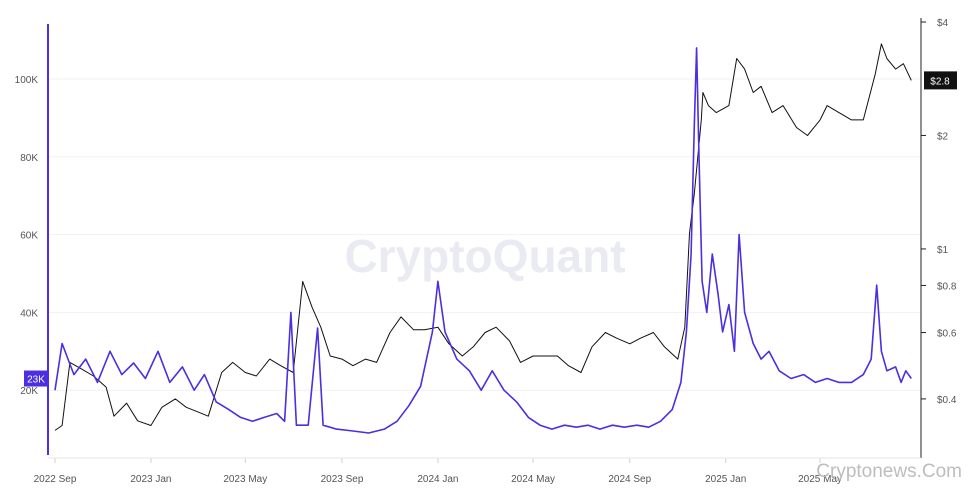  I want to click on legend-label: Price USD, so click(444, 1).